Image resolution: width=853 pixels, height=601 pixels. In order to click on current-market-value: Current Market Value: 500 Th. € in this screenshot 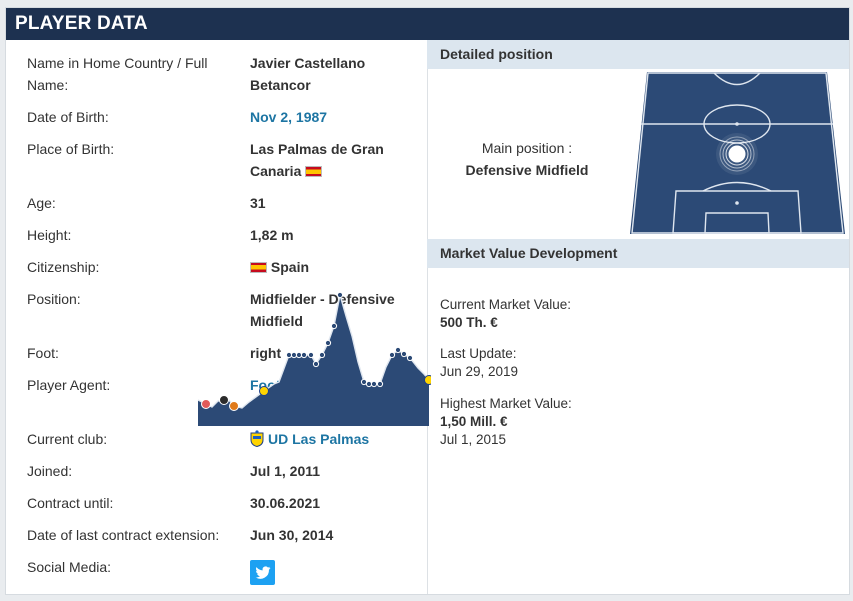, I will do `click(505, 314)`.